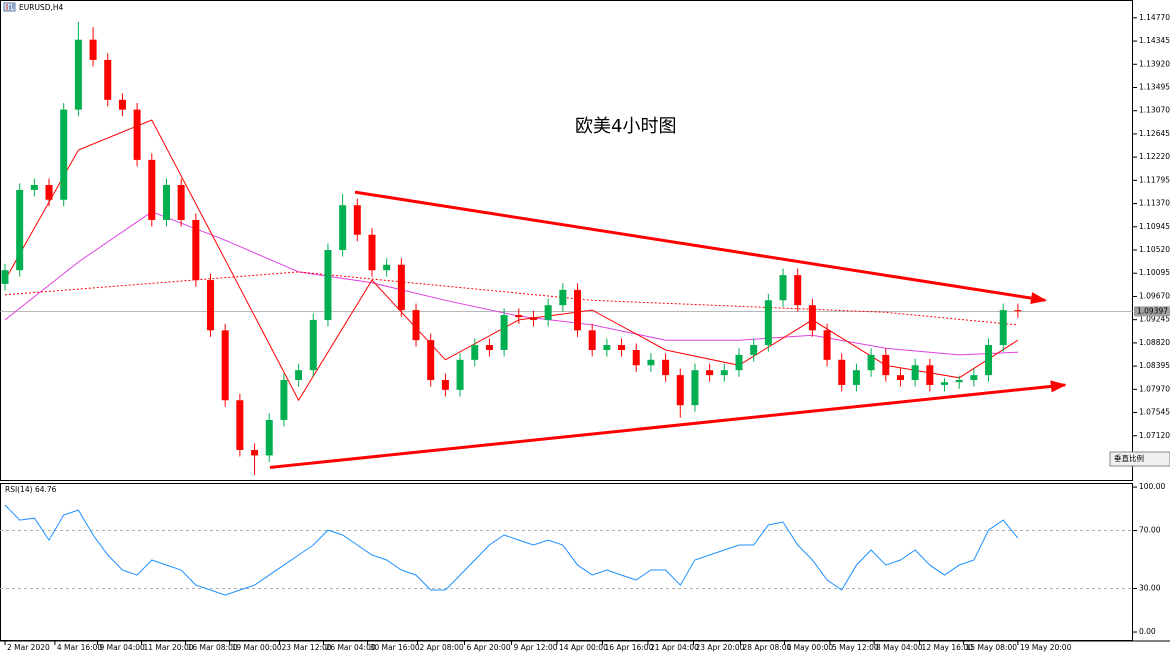  Describe the element at coordinates (441, 647) in the screenshot. I see `x-tick-label: 2 Apr 08:00` at that location.